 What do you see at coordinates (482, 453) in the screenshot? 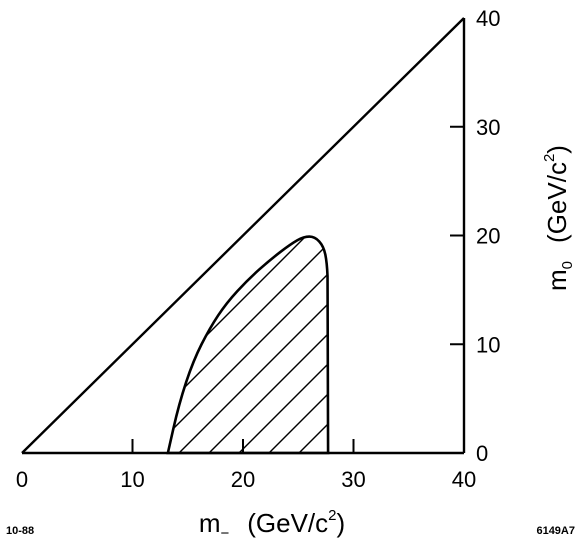
I see `y-tick-label: 0` at bounding box center [482, 453].